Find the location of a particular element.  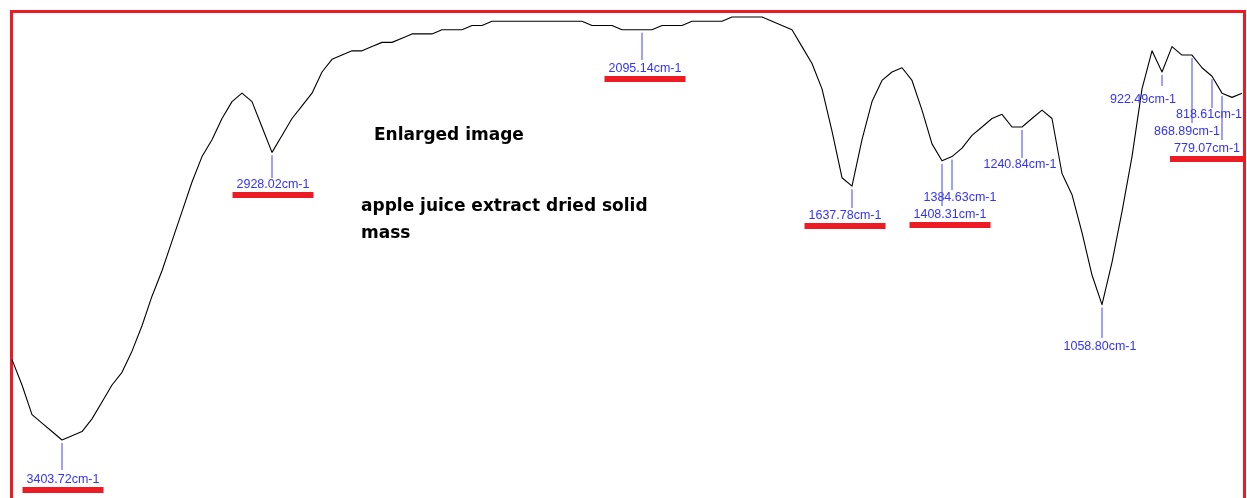

annotation: 1058.80cm-1 is located at coordinates (1100, 346).